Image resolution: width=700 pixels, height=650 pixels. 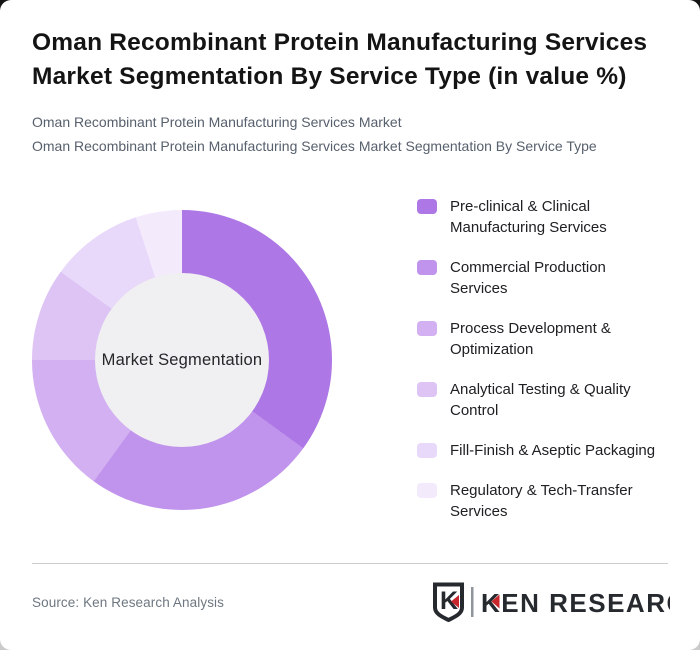 I want to click on logo-divider, so click(x=472, y=602).